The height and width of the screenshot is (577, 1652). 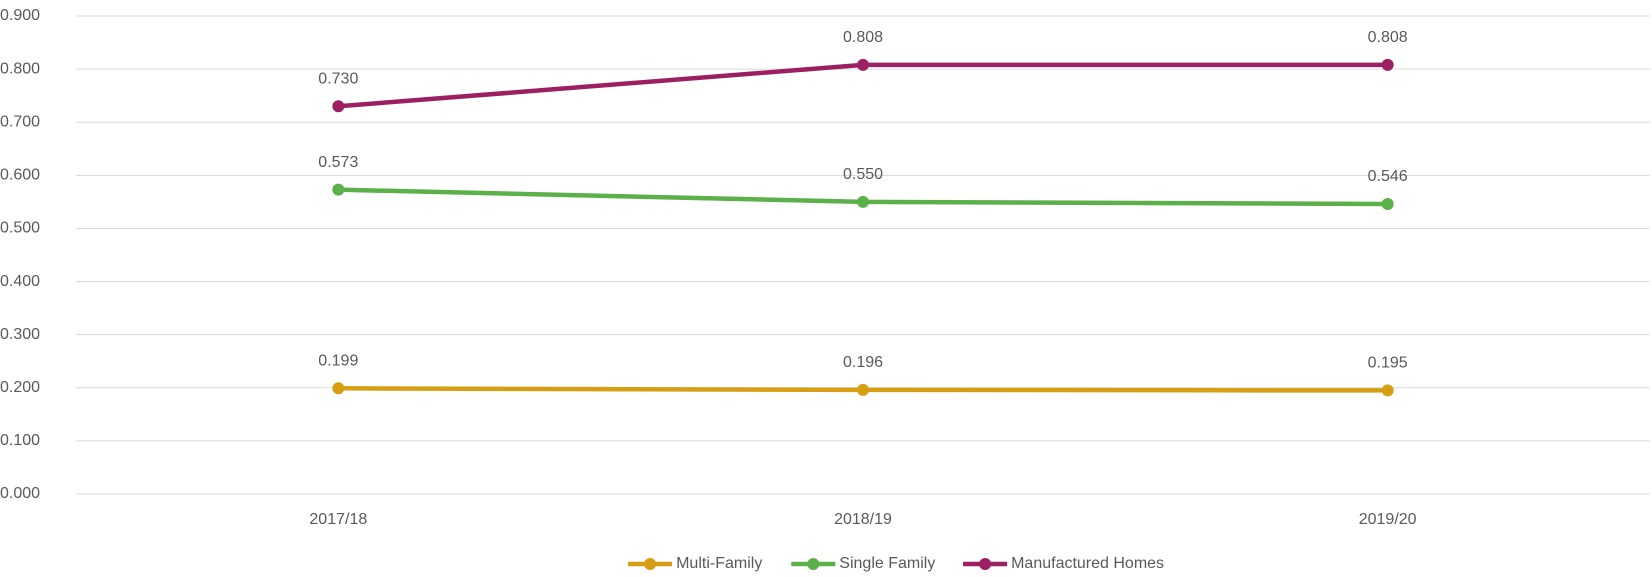 I want to click on y-tick-label: 0.600, so click(x=20, y=175).